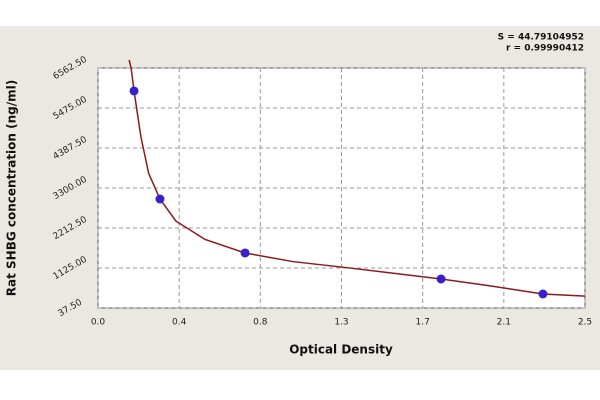 The height and width of the screenshot is (400, 600). Describe the element at coordinates (585, 323) in the screenshot. I see `x-tick-label: 2.5` at that location.